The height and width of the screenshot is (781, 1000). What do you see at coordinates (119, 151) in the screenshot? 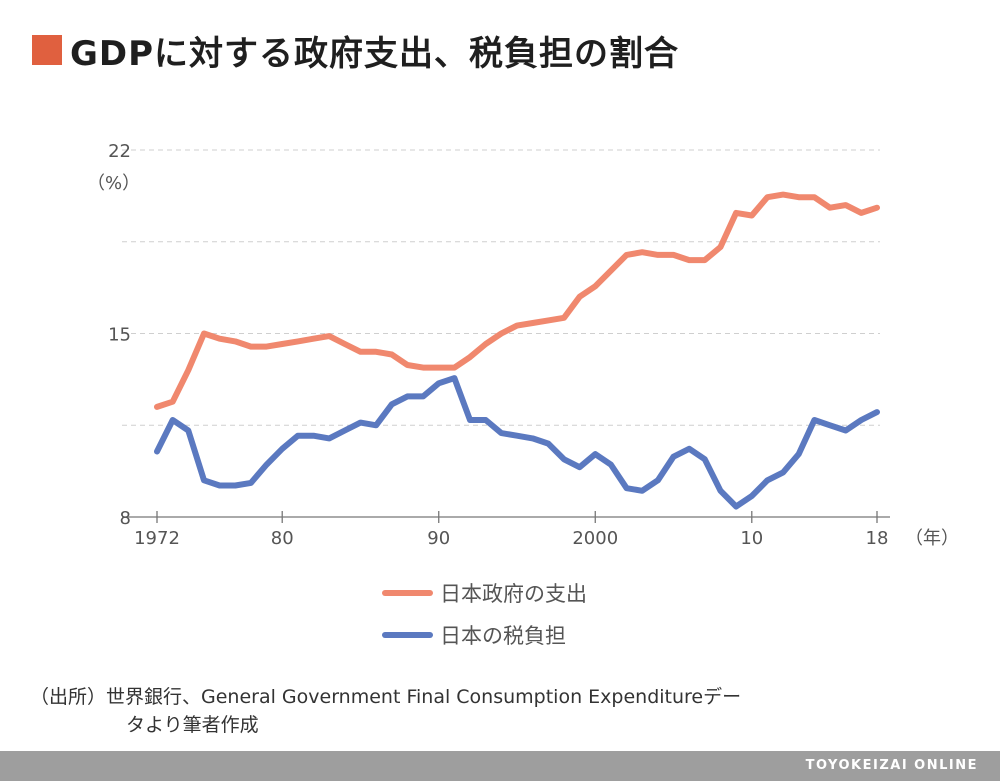
I see `y-tick-label: 22` at bounding box center [119, 151].